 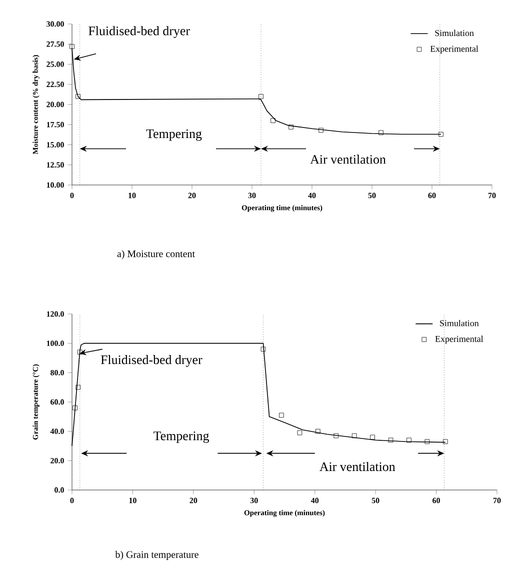 What do you see at coordinates (156, 555) in the screenshot?
I see `text: b) Grain temperature` at bounding box center [156, 555].